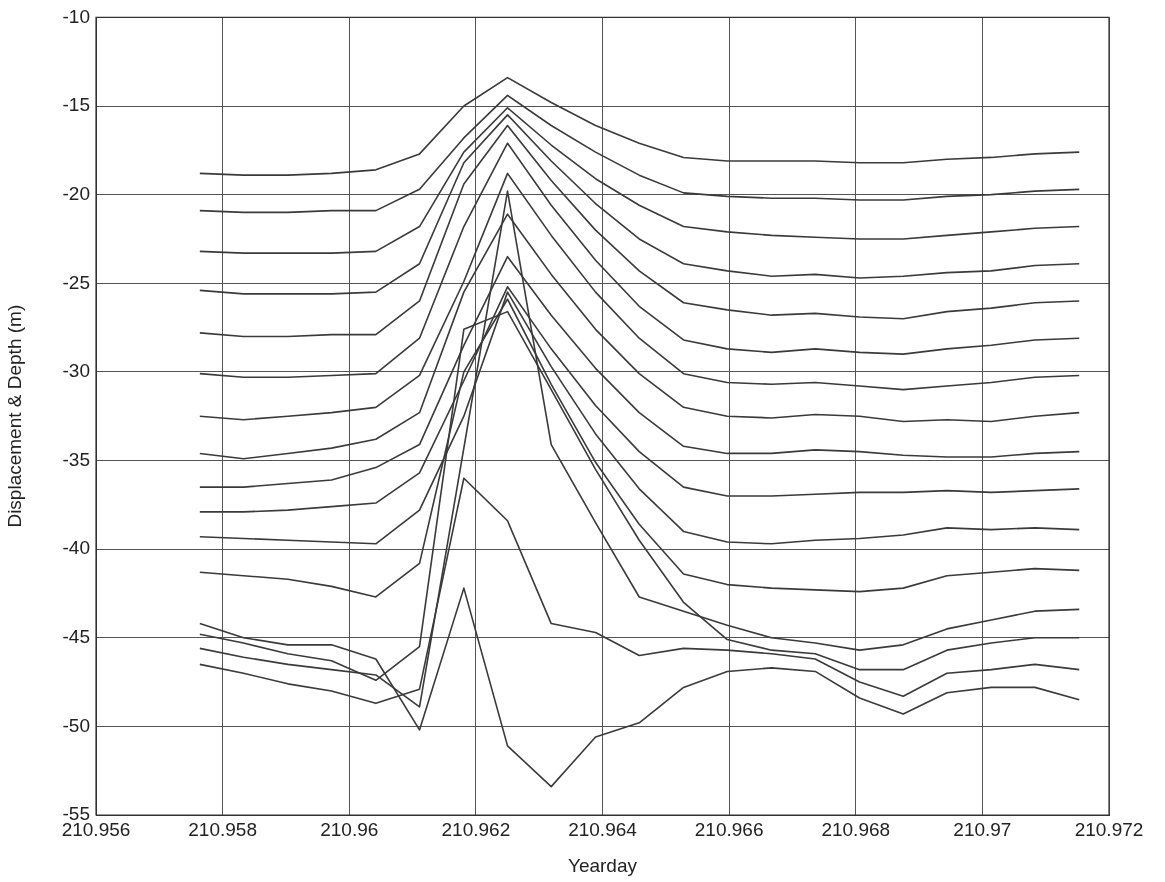  Describe the element at coordinates (222, 829) in the screenshot. I see `x-tick-label: 210.958` at that location.